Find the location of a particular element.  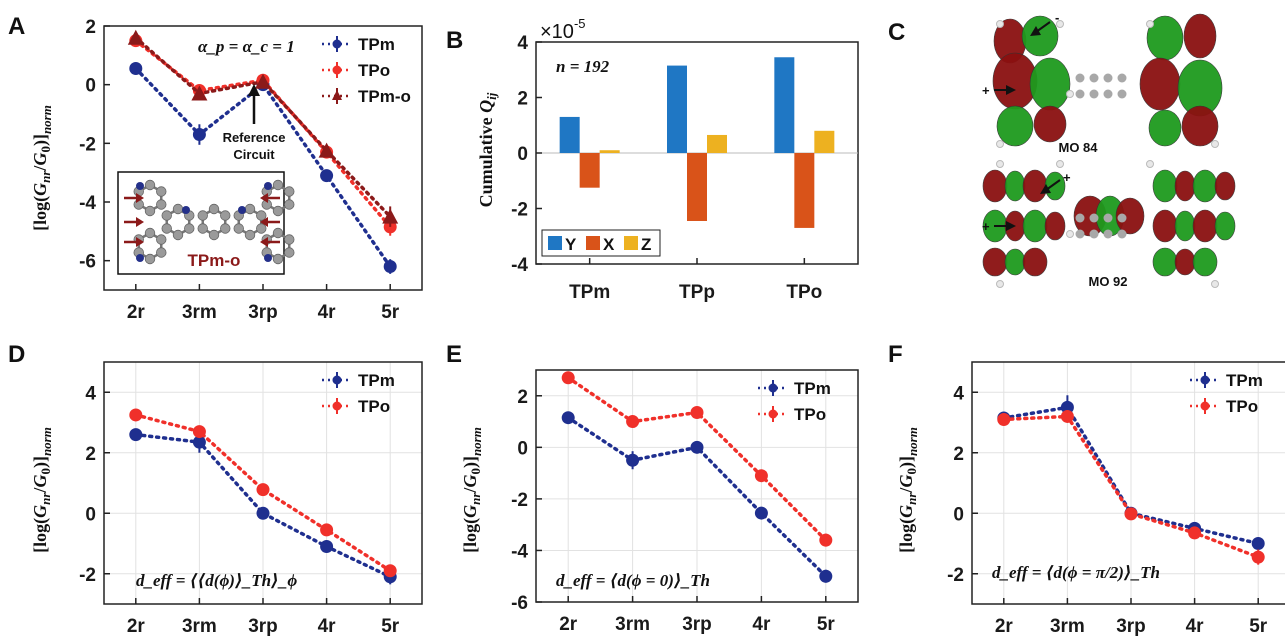

ylabel-e: [log(Gnr/G0)]norm is located at coordinates (472, 490).